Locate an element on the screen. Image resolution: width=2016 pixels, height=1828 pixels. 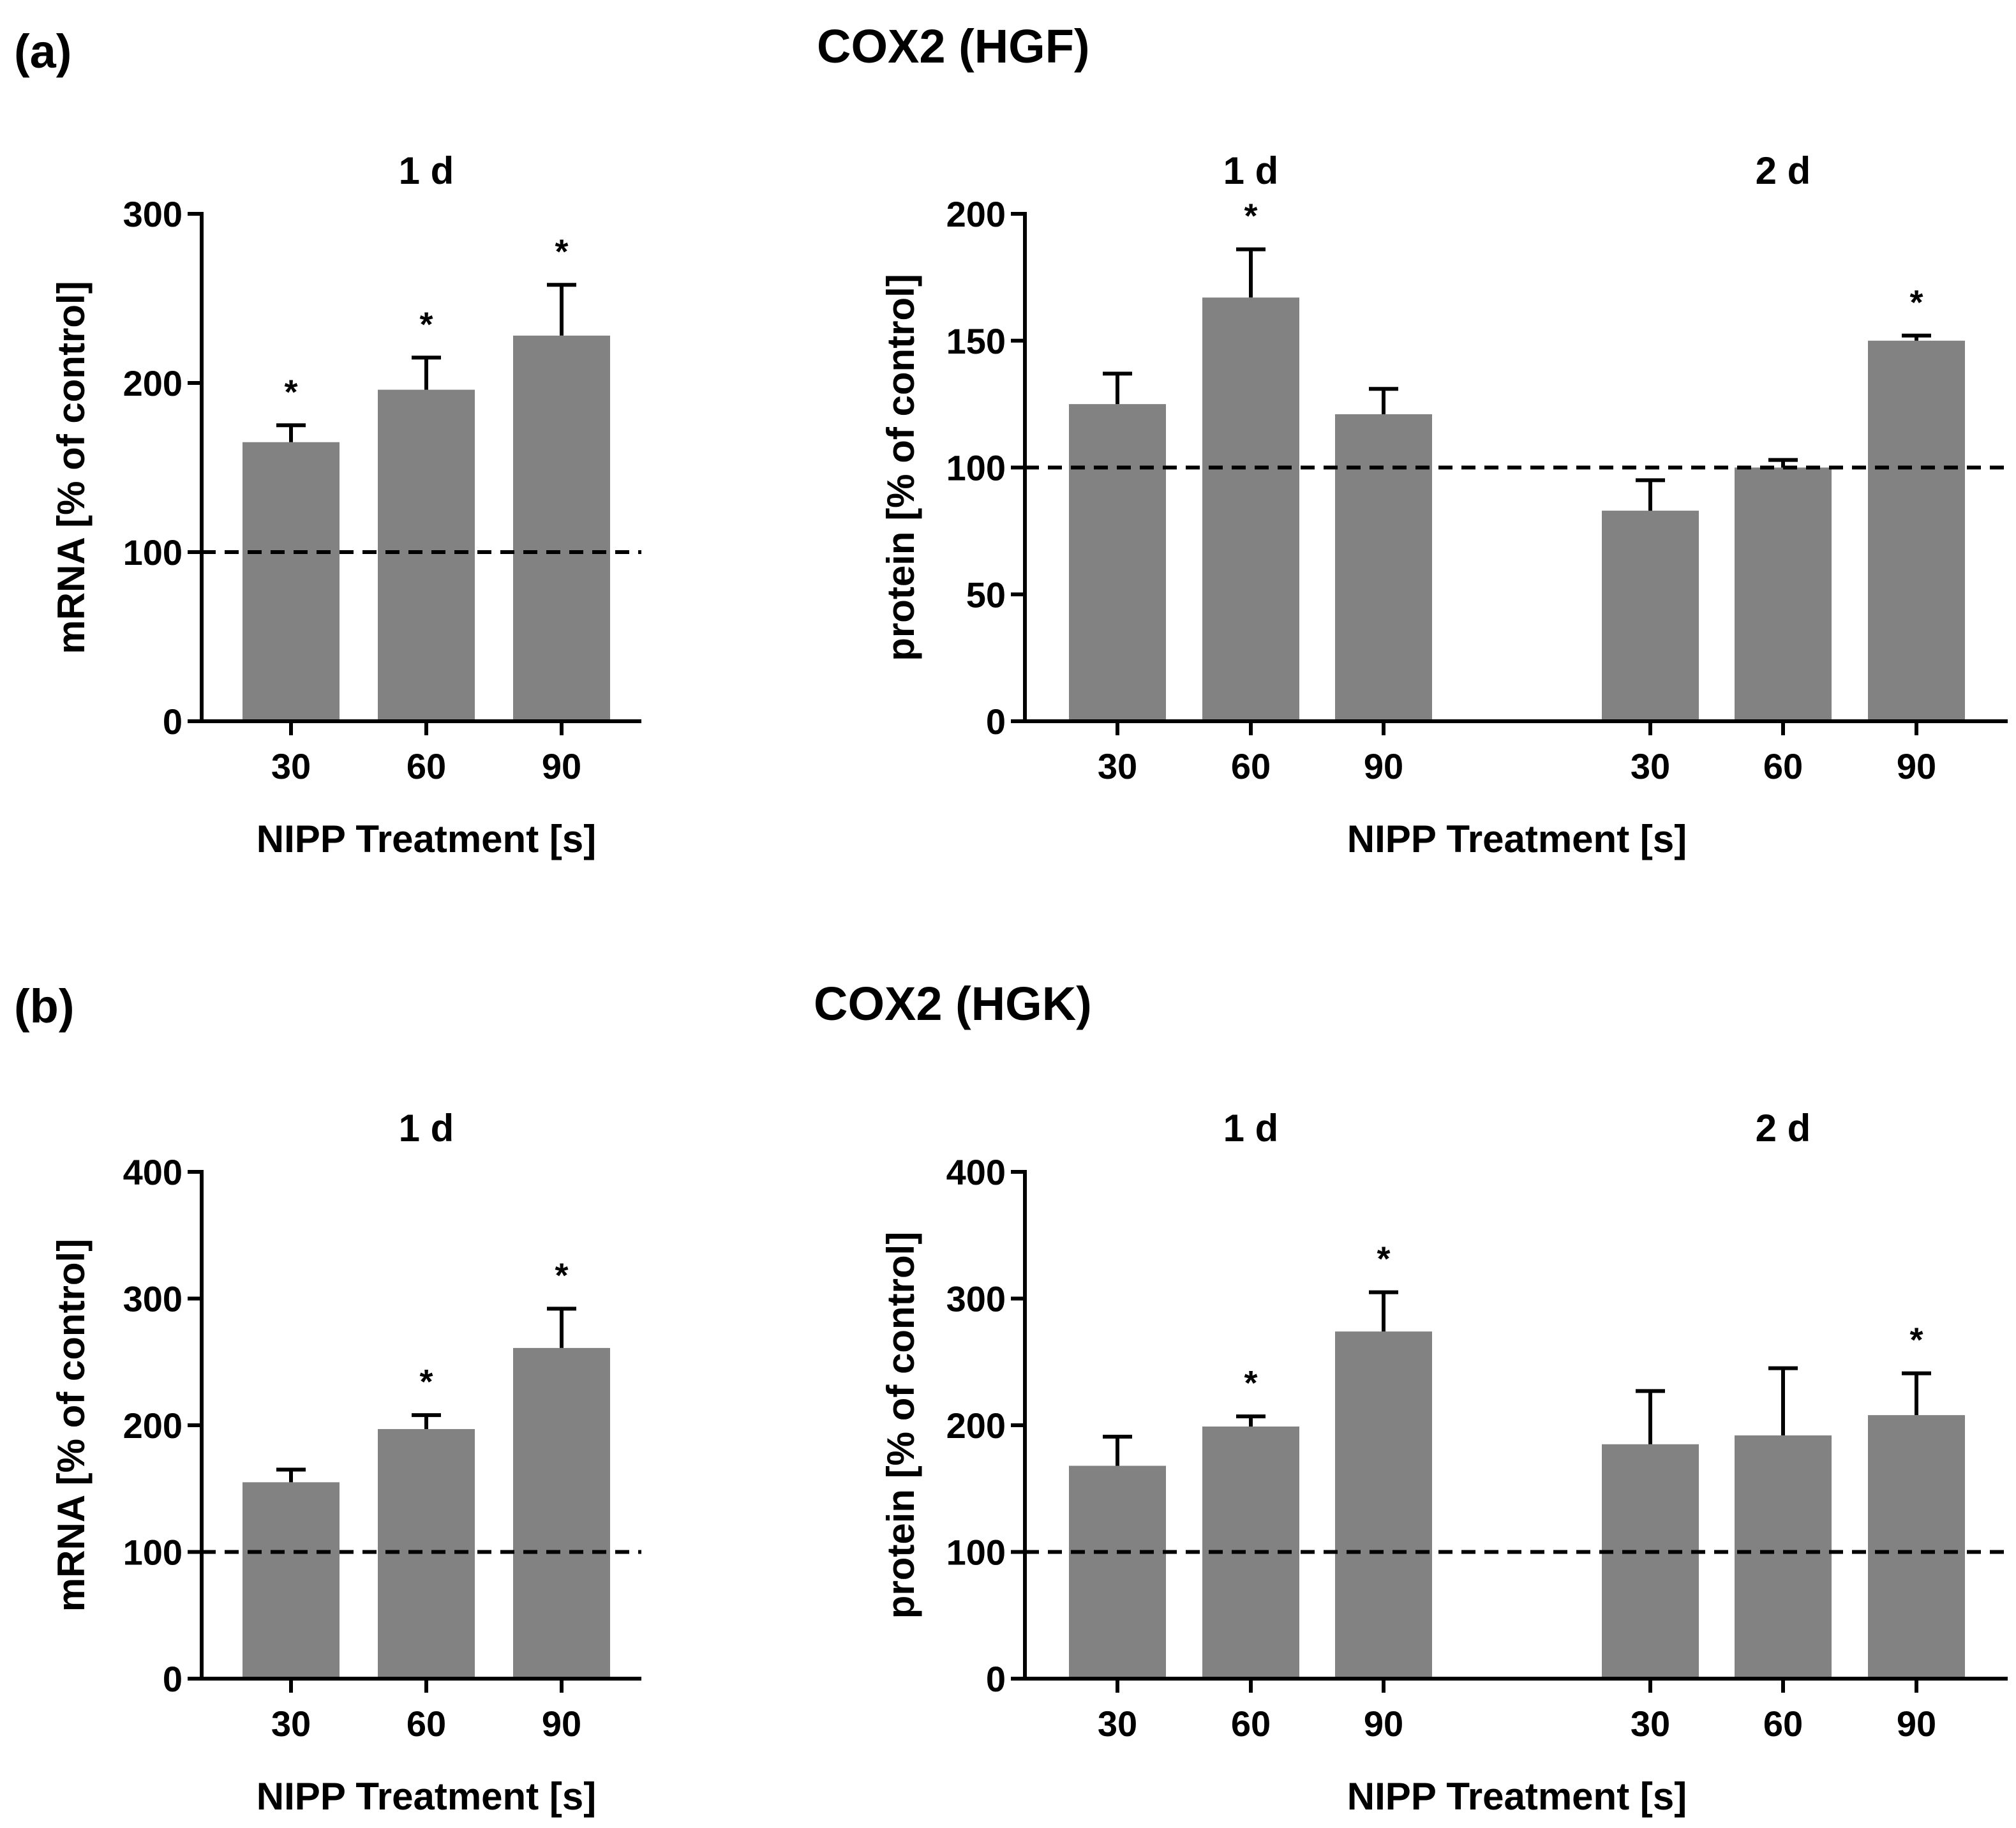
a-mrna-x-tick-label: 30 is located at coordinates (291, 766).